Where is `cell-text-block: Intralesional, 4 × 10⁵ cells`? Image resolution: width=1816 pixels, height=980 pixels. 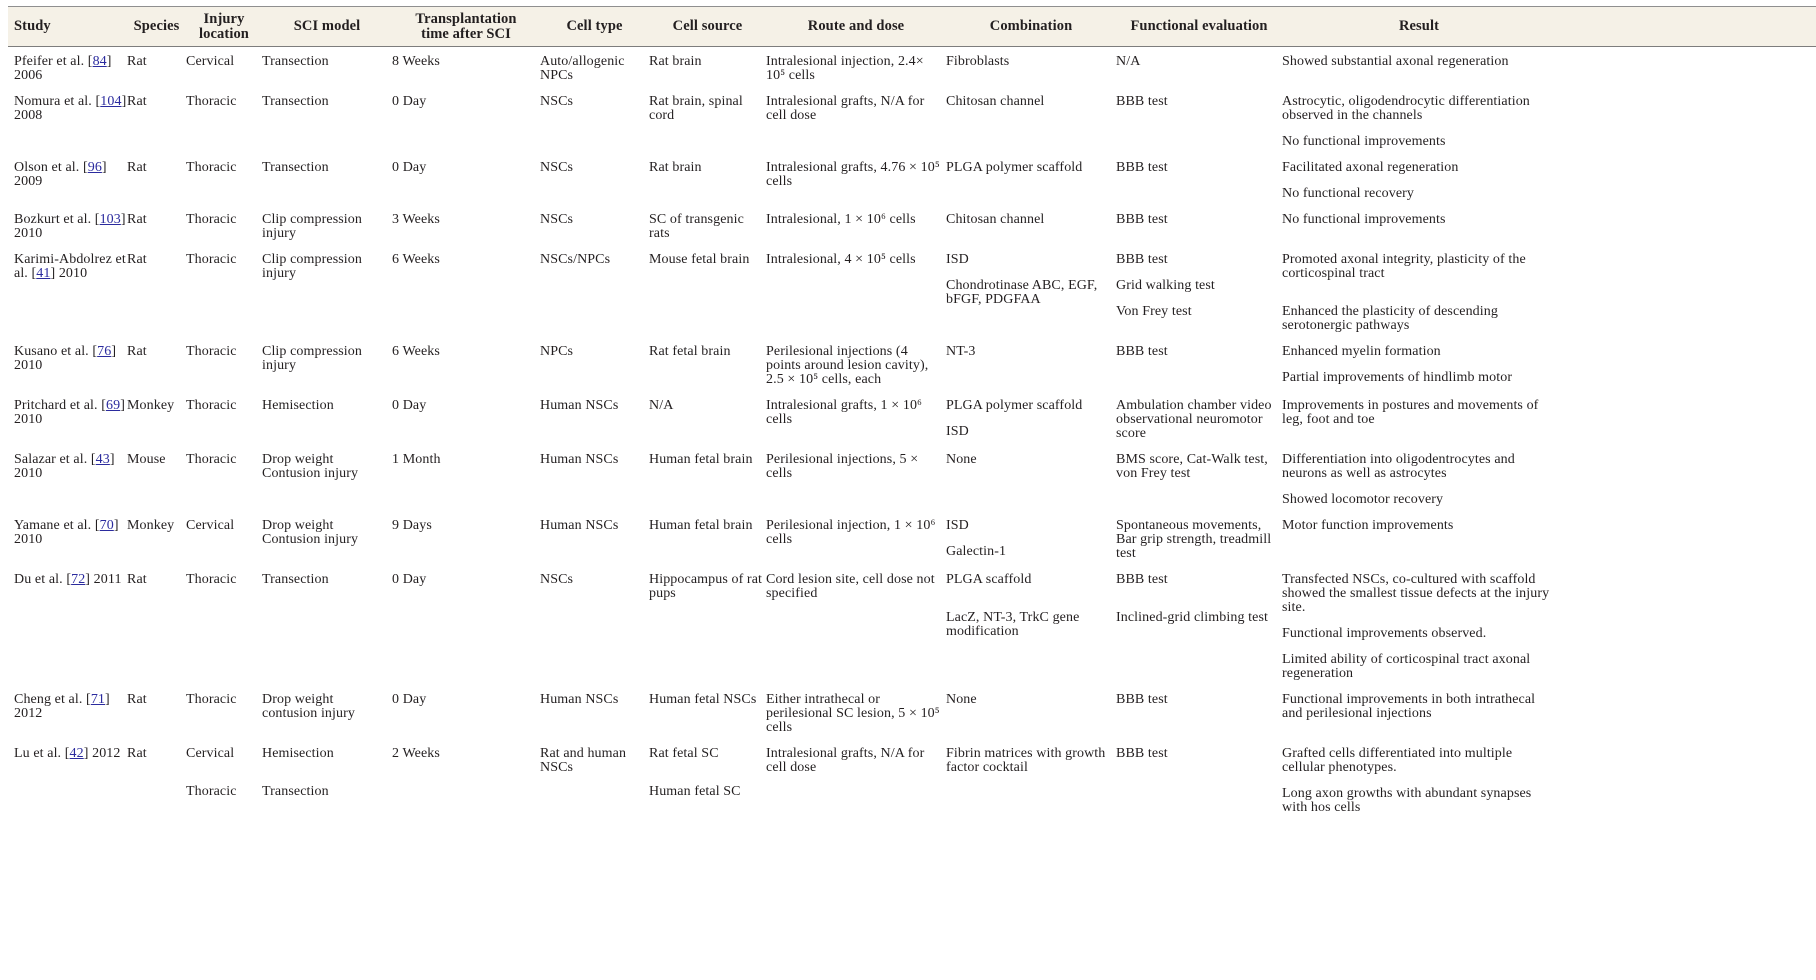
cell-text-block: Intralesional, 4 × 10⁵ cells is located at coordinates (841, 259).